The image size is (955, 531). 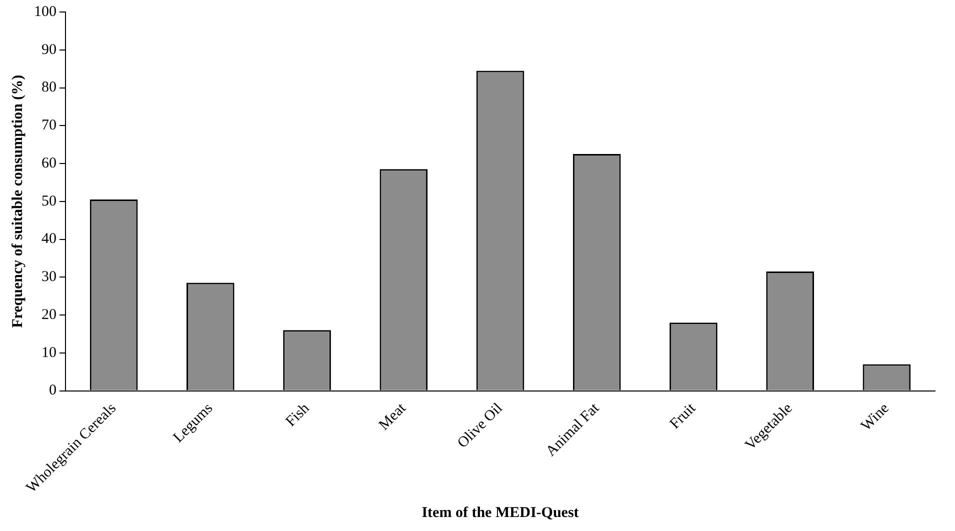 What do you see at coordinates (49, 239) in the screenshot?
I see `y-tick-label: 40` at bounding box center [49, 239].